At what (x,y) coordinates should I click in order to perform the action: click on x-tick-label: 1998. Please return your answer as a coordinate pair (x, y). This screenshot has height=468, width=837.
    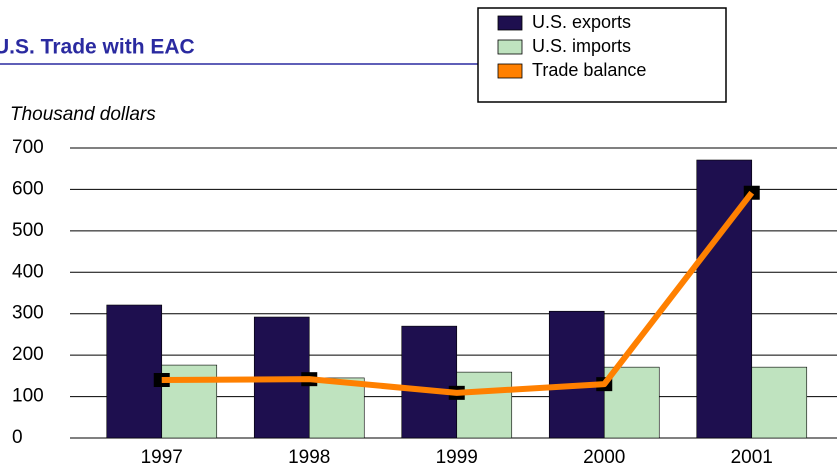
    Looking at the image, I should click on (309, 457).